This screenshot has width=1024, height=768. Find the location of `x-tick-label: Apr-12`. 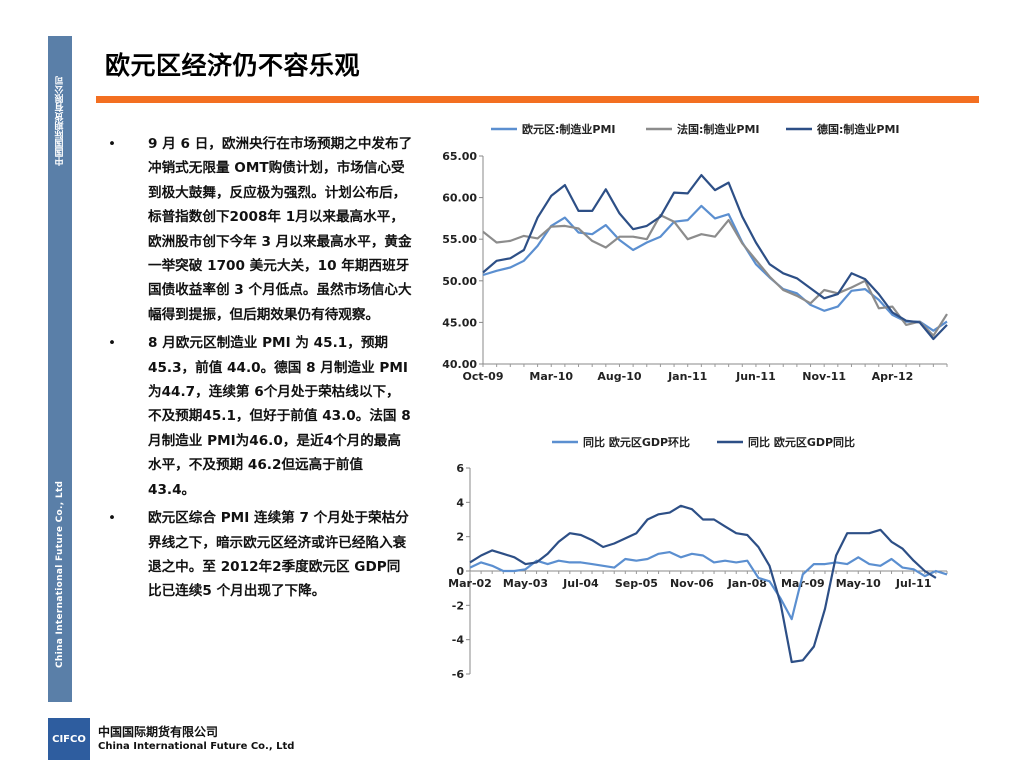

x-tick-label: Apr-12 is located at coordinates (893, 376).